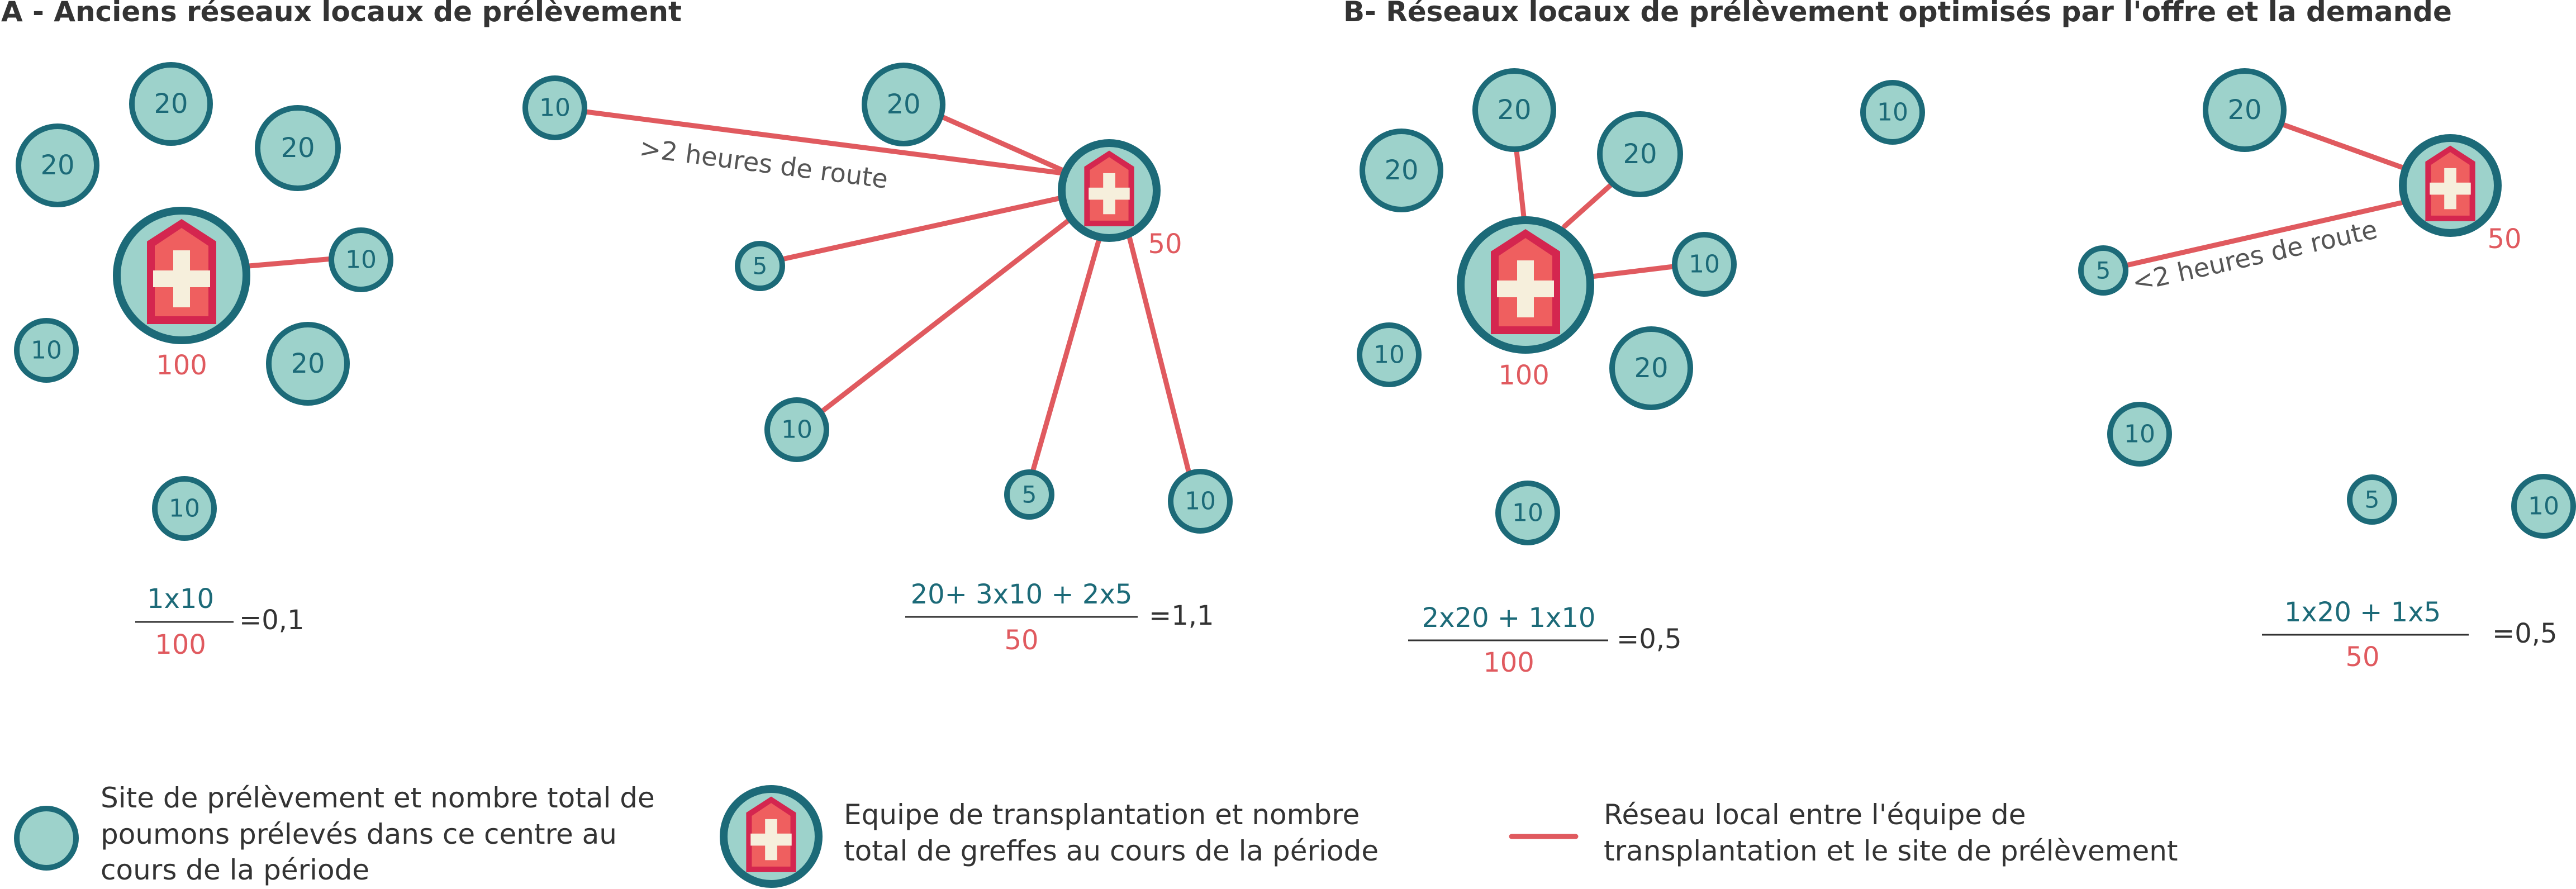  What do you see at coordinates (1509, 618) in the screenshot?
I see `formula-numerator: 2x20 + 1x10` at bounding box center [1509, 618].